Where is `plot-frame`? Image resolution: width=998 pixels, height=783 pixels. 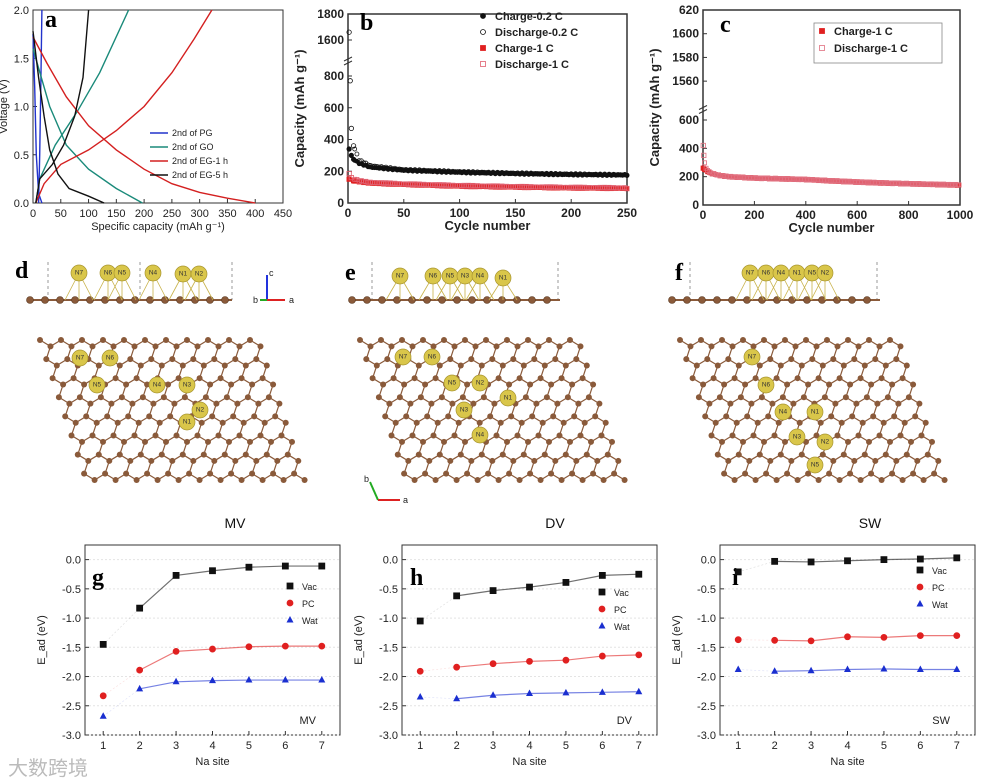 plot-frame is located at coordinates (529, 640).